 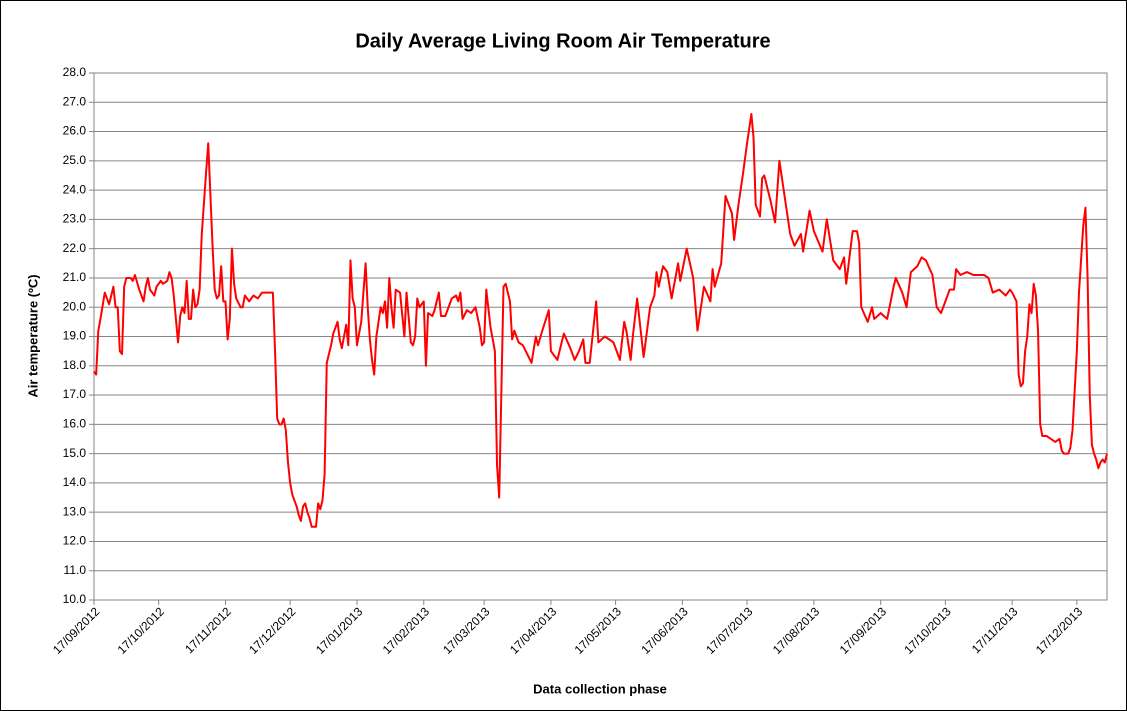 I want to click on y-tick-label: 19.0, so click(x=75, y=336).